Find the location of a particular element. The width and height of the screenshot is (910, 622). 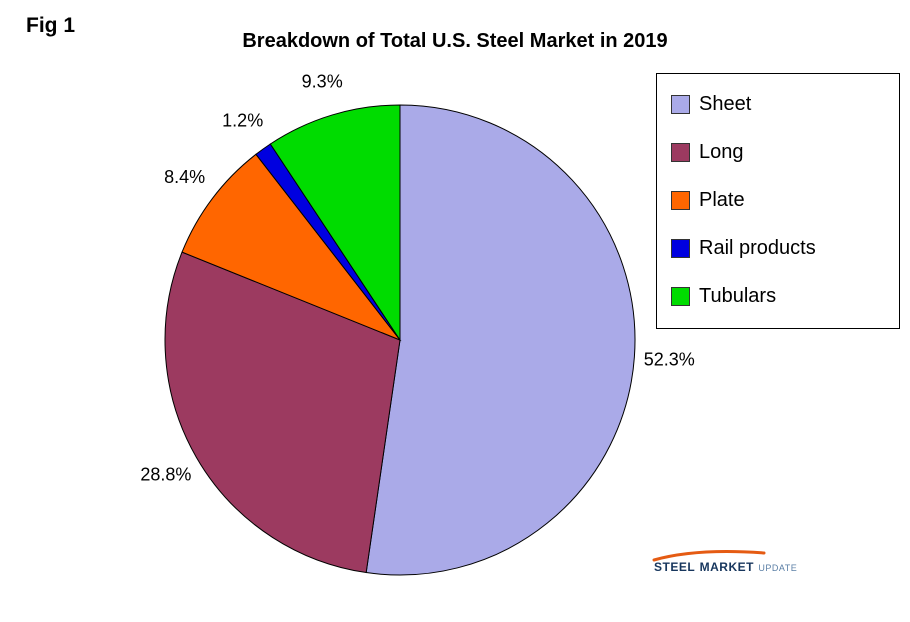

logo-word-market: MARKET is located at coordinates (726, 567).